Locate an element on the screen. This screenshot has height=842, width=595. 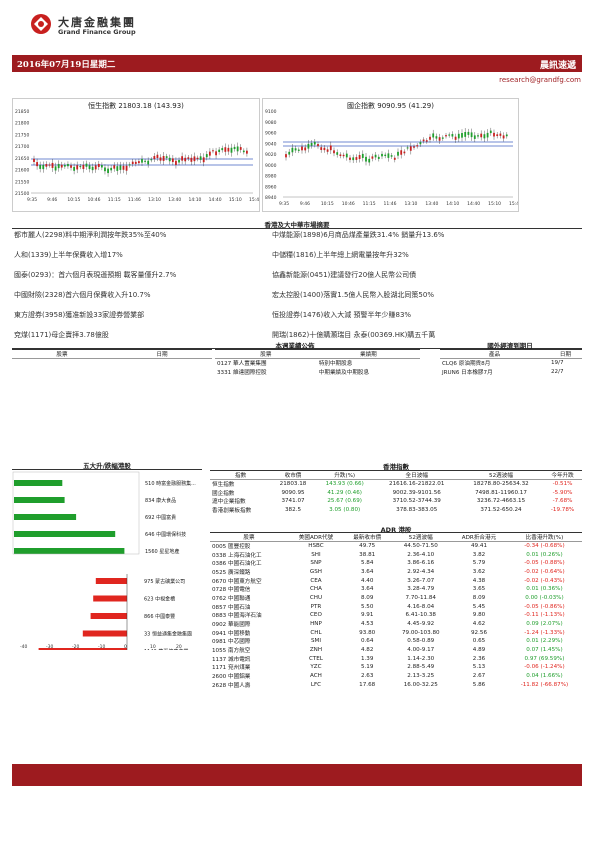
table-cell: 18278.80-25634.32 is located at coordinates (501, 484).